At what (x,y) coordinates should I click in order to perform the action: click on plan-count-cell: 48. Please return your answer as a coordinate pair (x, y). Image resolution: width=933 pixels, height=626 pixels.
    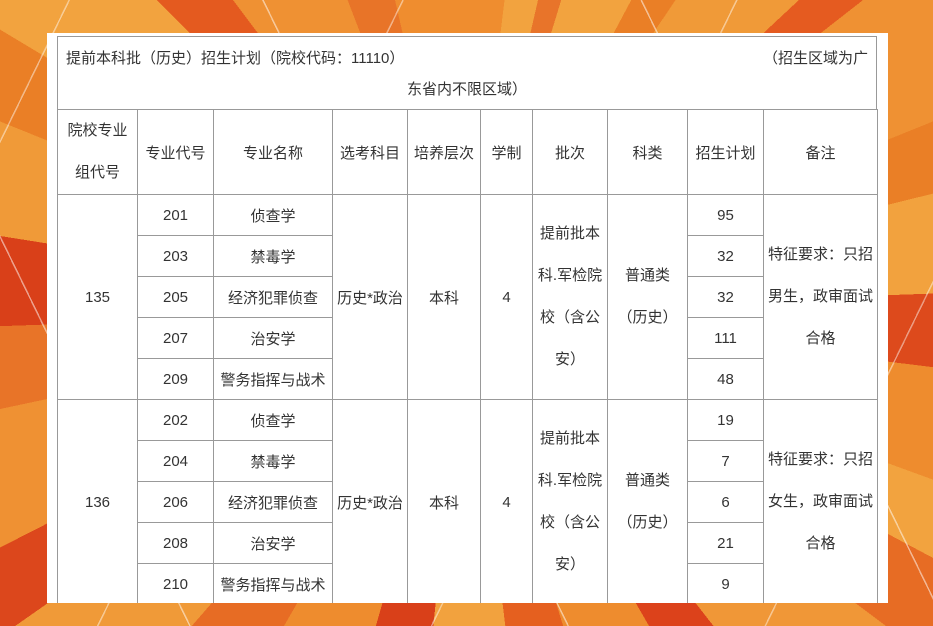
    Looking at the image, I should click on (725, 379).